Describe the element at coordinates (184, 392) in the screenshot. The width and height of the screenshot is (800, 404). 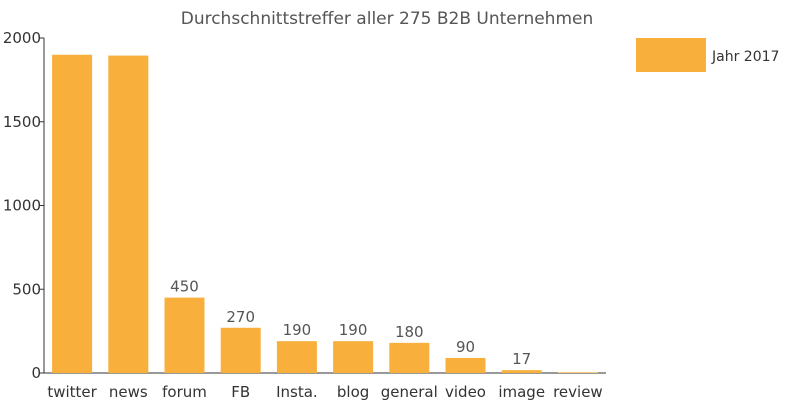
I see `category-label: forum` at that location.